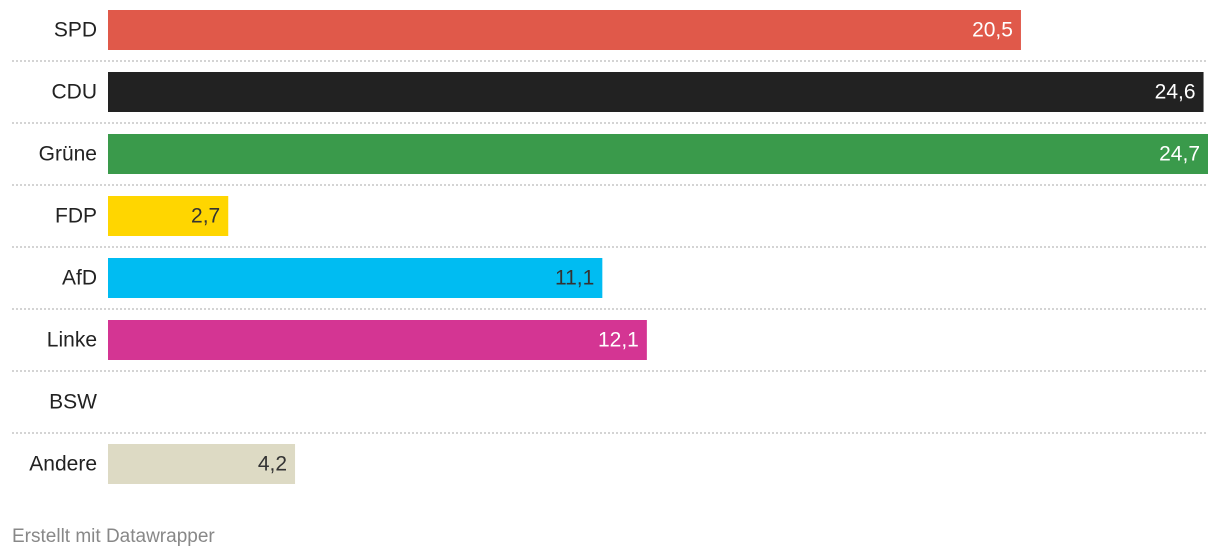 Image resolution: width=1220 pixels, height=560 pixels. I want to click on category-label: Linke, so click(72, 340).